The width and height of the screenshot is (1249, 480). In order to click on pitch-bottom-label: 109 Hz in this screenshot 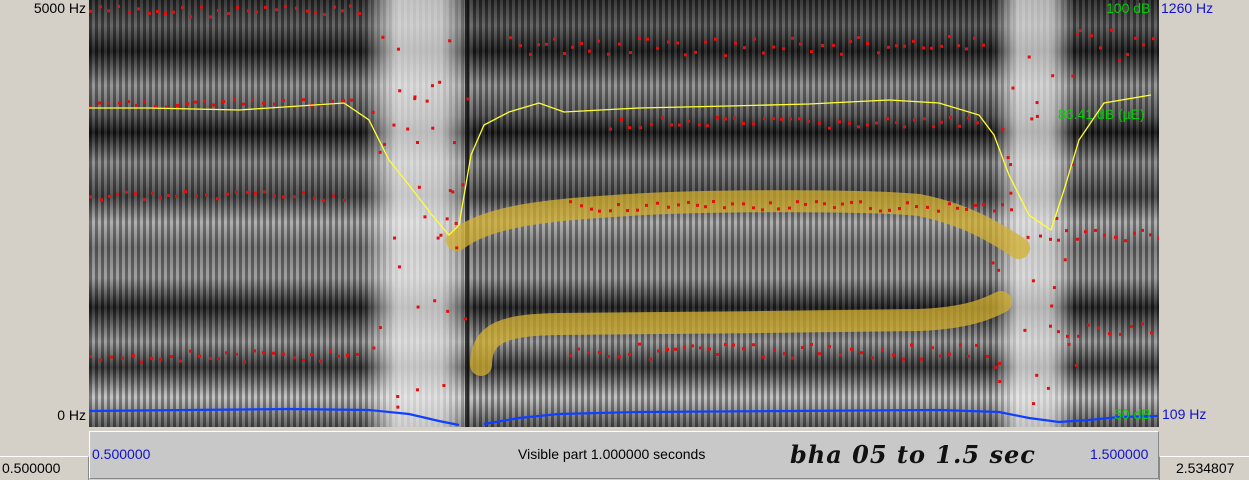, I will do `click(1184, 414)`.